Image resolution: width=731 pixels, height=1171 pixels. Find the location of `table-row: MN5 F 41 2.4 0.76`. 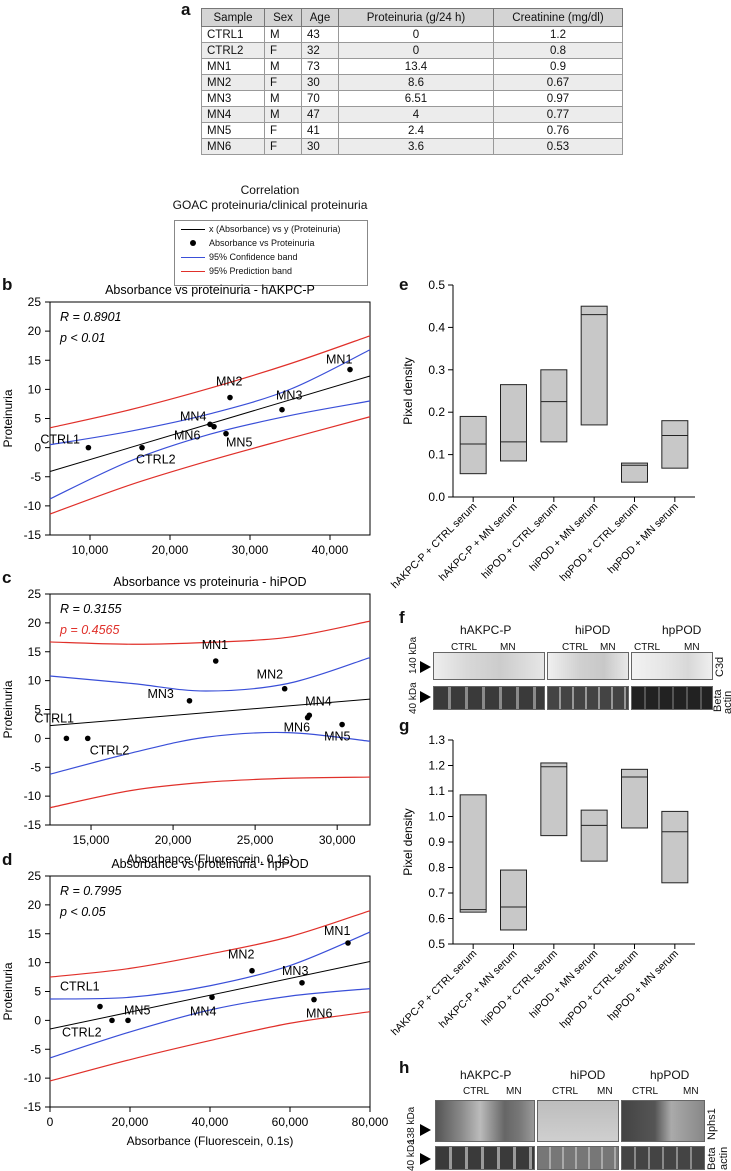

table-row: MN5 F 41 2.4 0.76 is located at coordinates (412, 130).